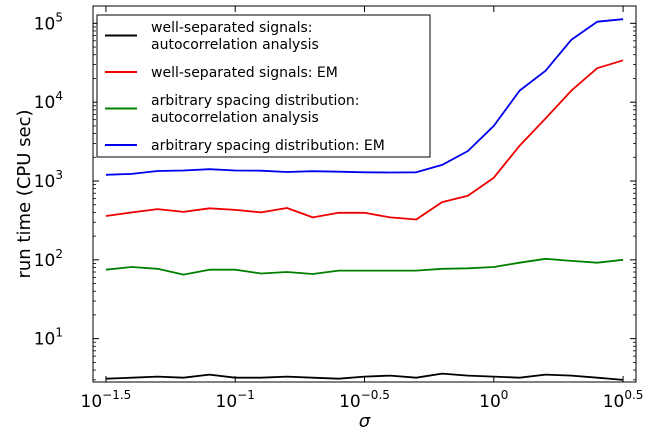 The image size is (649, 432). What do you see at coordinates (493, 400) in the screenshot?
I see `x-tick-label: 10⁰` at bounding box center [493, 400].